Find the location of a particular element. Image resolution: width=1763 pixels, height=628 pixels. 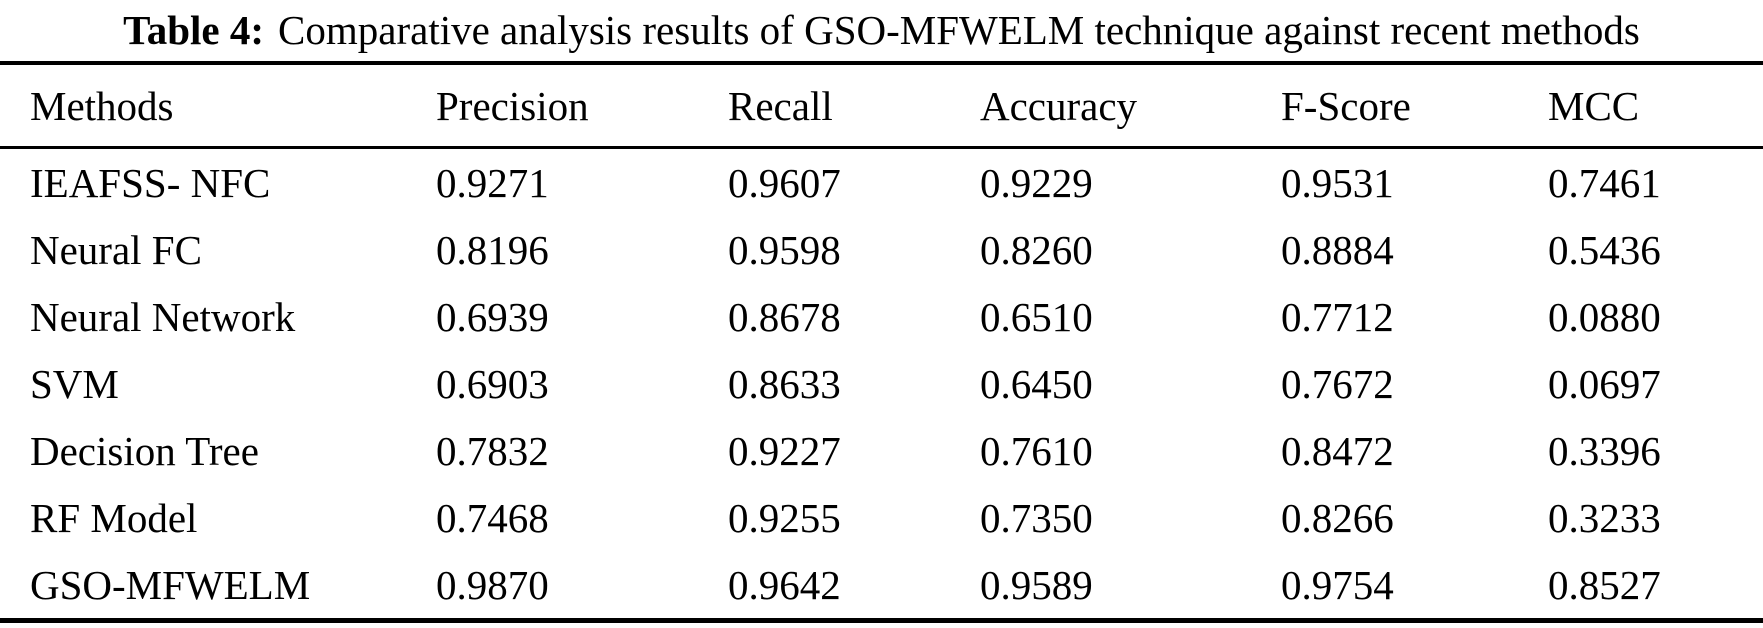

method-cell: Neural Network is located at coordinates (163, 316).